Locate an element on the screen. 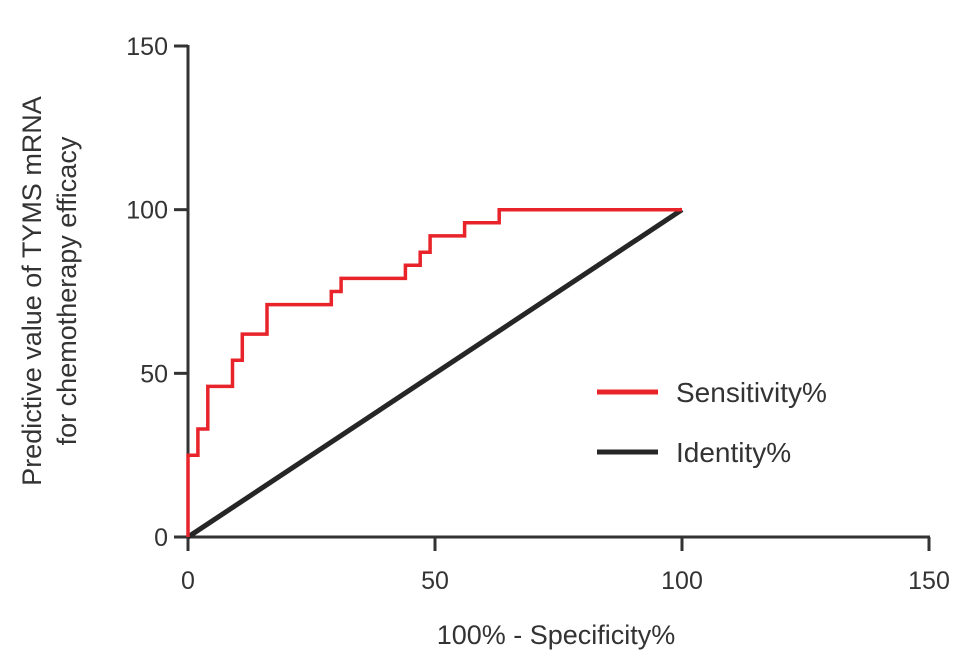 The image size is (969, 665). legend: Sensitivity% Identity% is located at coordinates (712, 422).